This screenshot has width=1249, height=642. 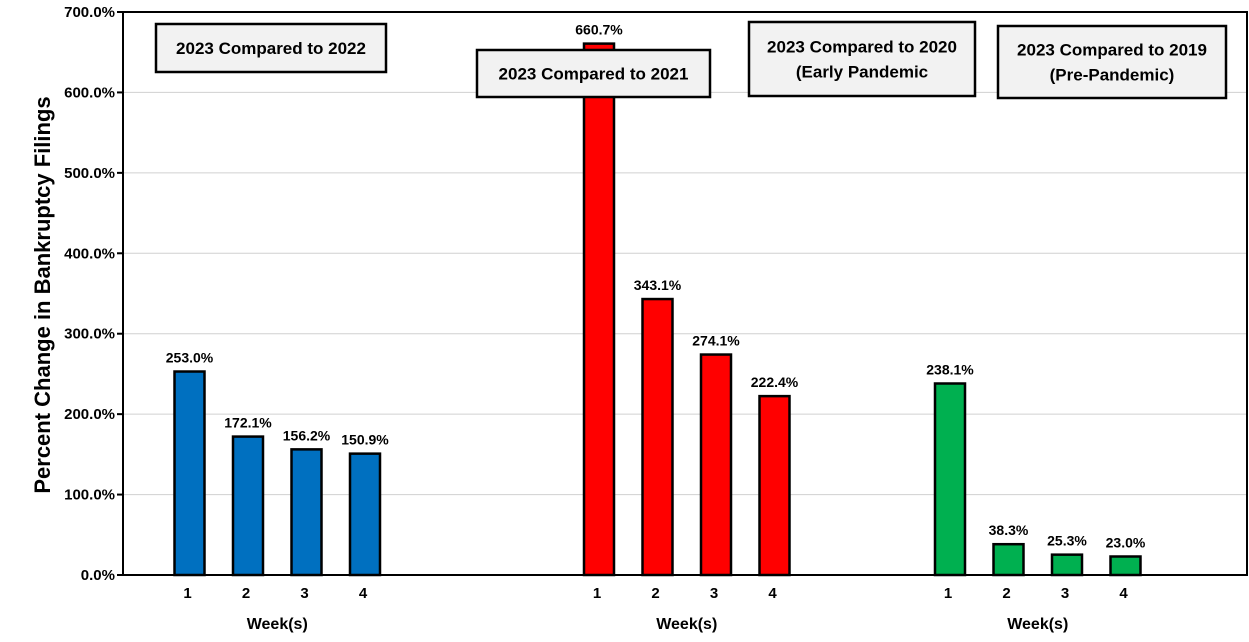 What do you see at coordinates (307, 435) in the screenshot?
I see `data-label: 156.2%` at bounding box center [307, 435].